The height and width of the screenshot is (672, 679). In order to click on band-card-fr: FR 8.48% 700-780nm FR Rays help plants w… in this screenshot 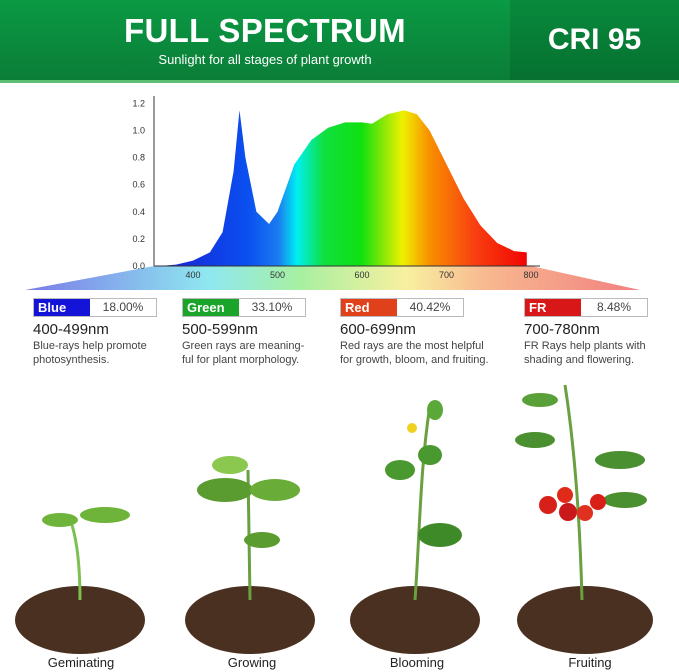, I will do `click(601, 332)`.